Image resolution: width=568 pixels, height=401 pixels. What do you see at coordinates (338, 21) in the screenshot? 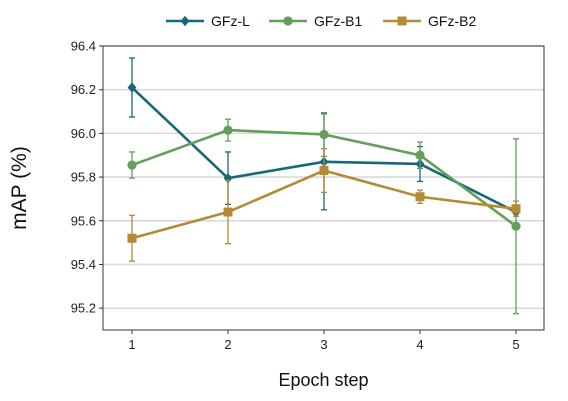
I see `legend-label: GFz-B1` at bounding box center [338, 21].